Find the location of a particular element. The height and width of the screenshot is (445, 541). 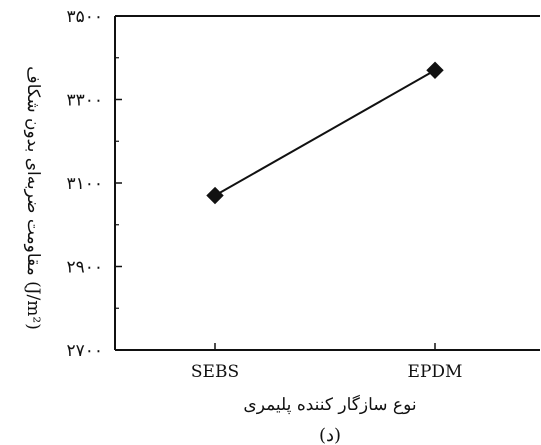

y-tick-label: ۳۳۰۰ is located at coordinates (84, 101).